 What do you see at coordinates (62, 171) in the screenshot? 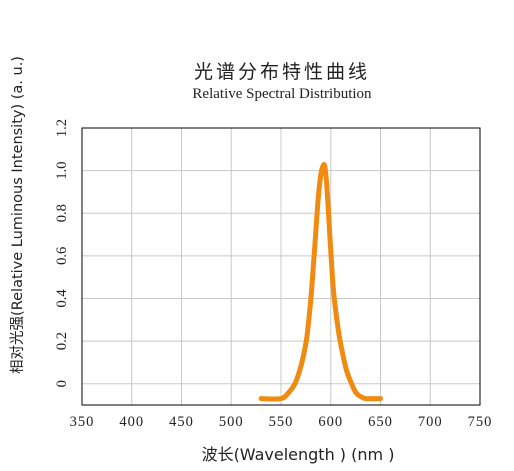
I see `y-tick-label-1.0: 1.0` at bounding box center [62, 171].